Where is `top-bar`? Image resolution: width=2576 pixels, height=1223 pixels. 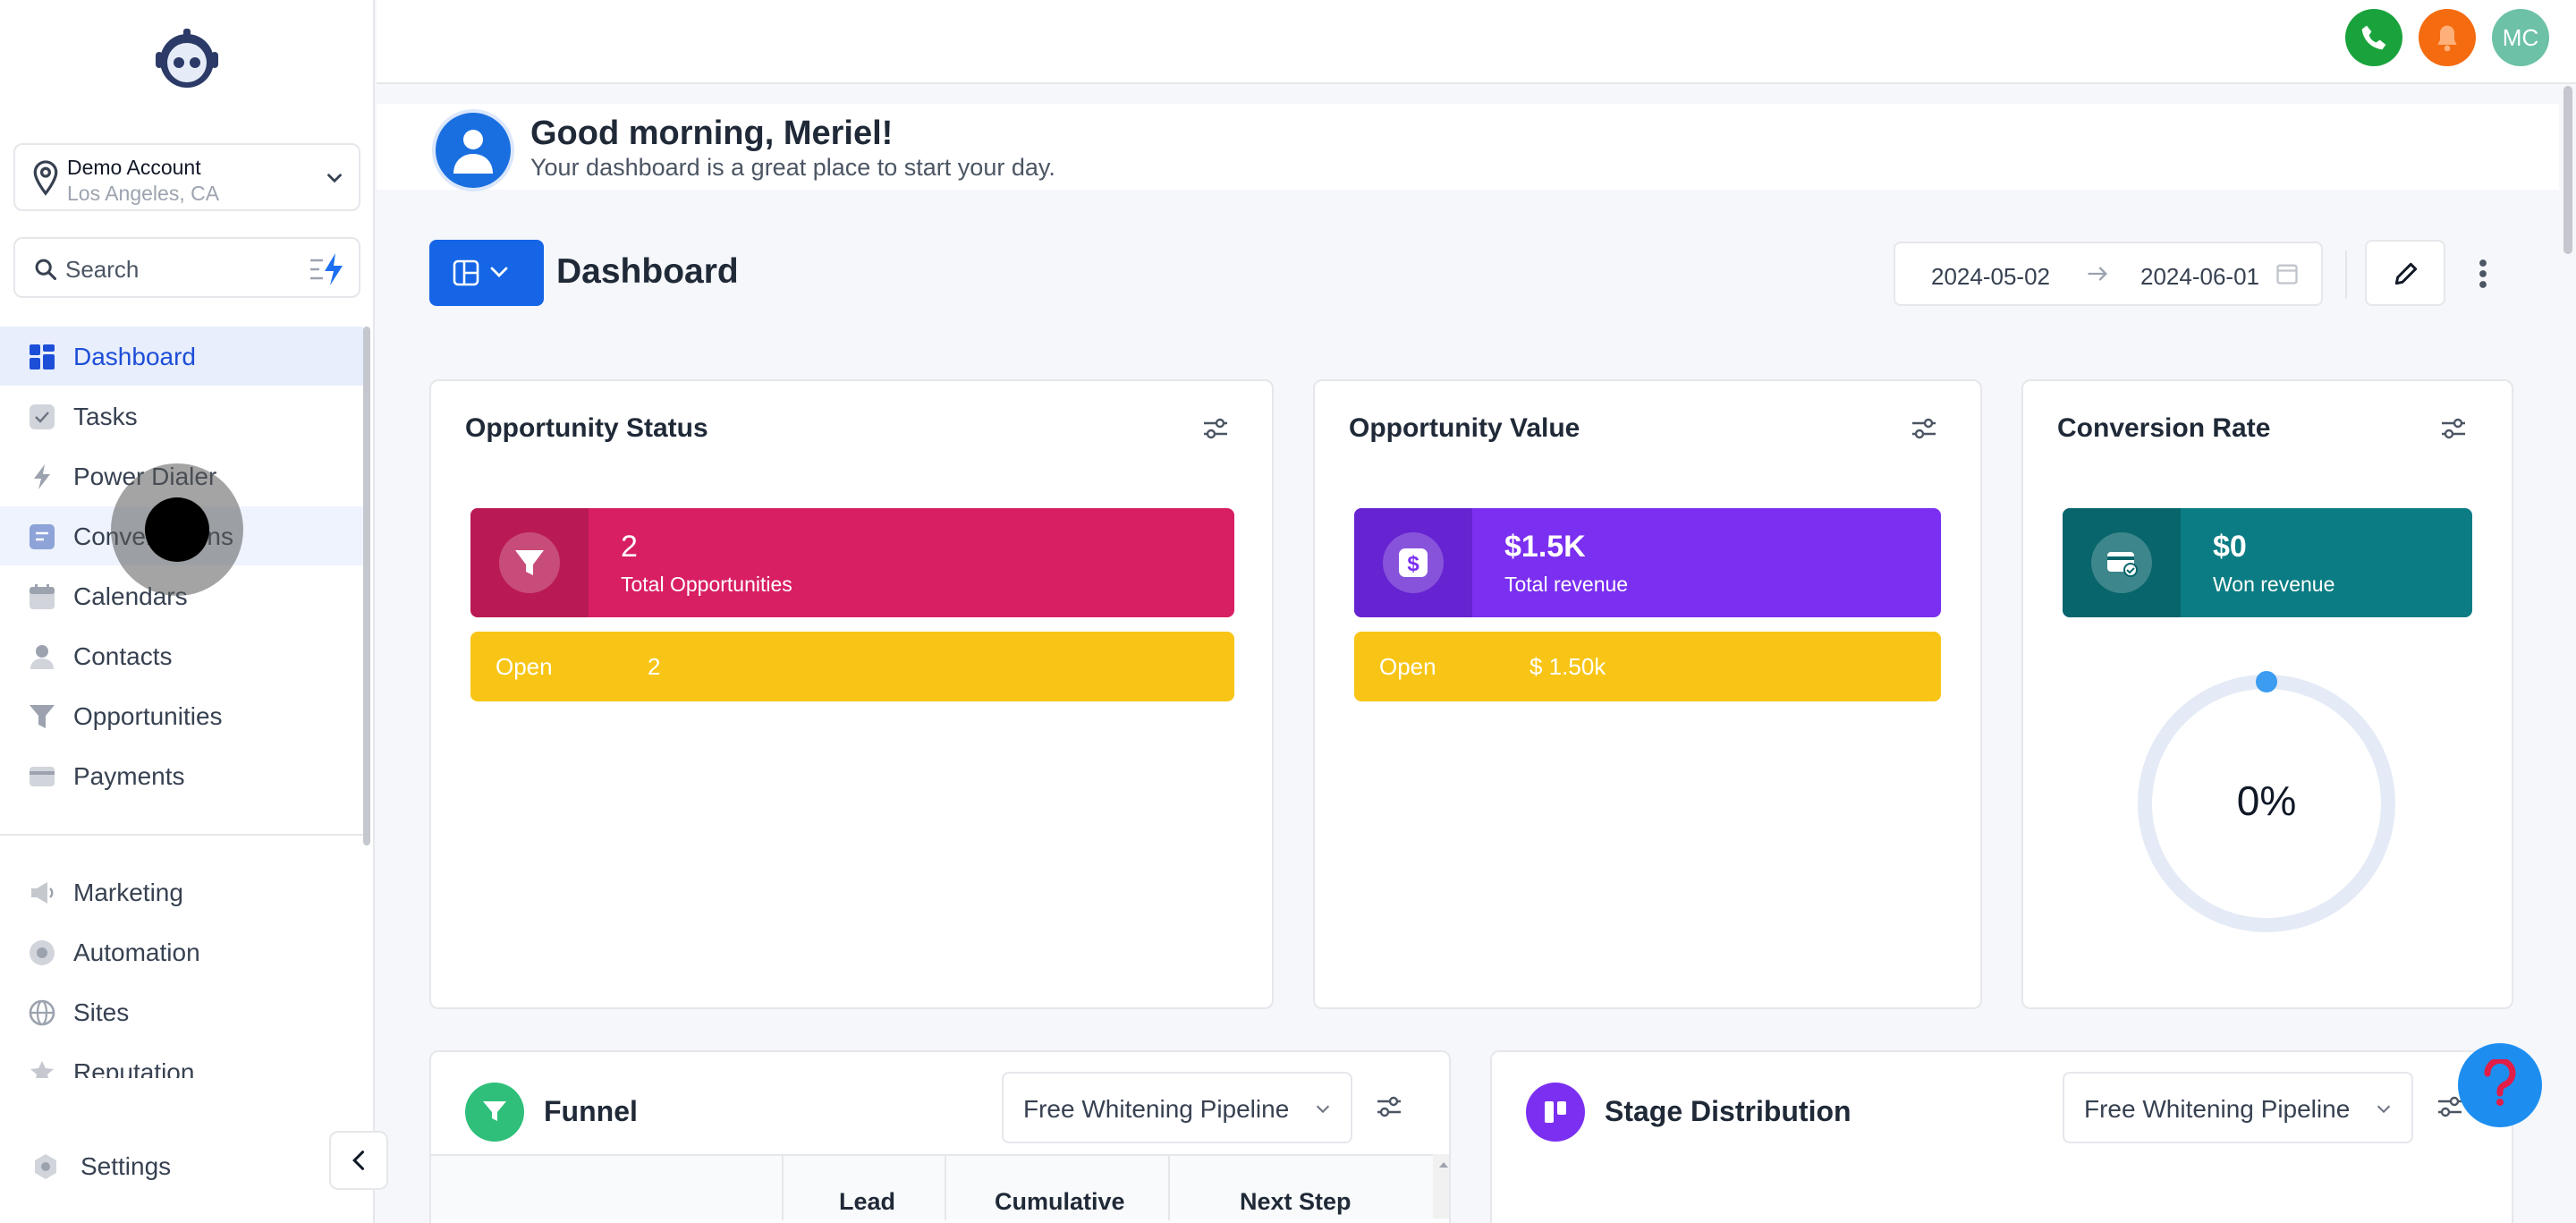
top-bar is located at coordinates (1476, 42).